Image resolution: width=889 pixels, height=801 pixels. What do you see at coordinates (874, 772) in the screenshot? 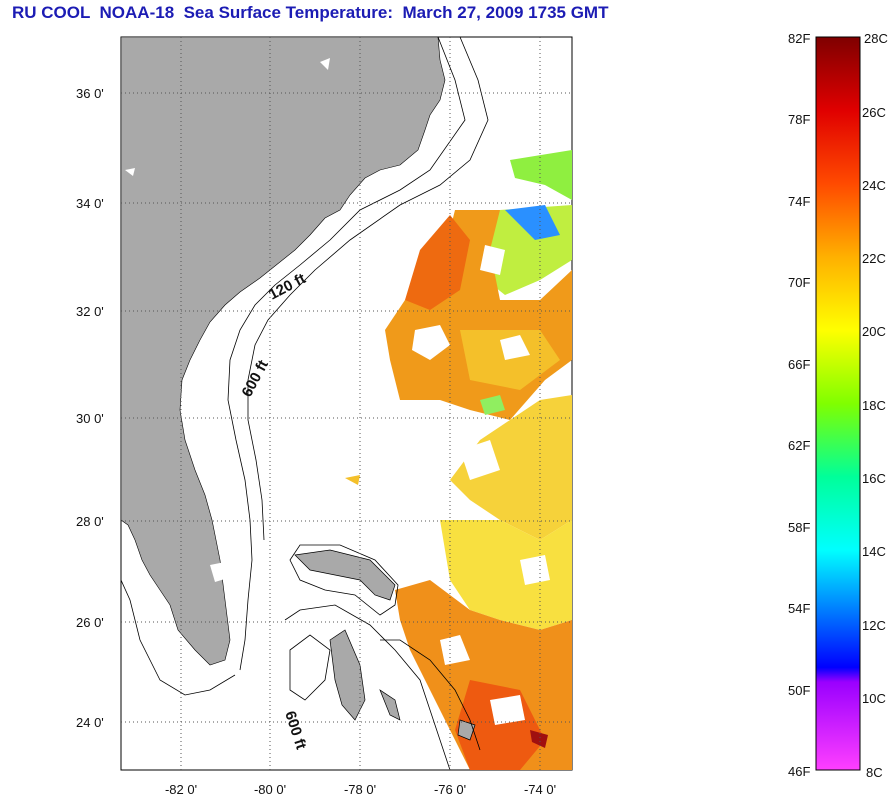
I see `celsius-tick: 8C` at bounding box center [874, 772].